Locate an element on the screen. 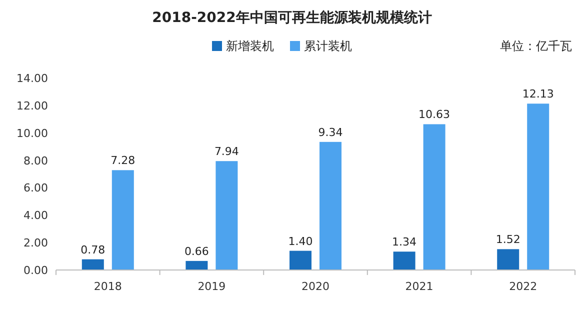 Image resolution: width=585 pixels, height=327 pixels. legend-label: 累计装机 is located at coordinates (328, 46).